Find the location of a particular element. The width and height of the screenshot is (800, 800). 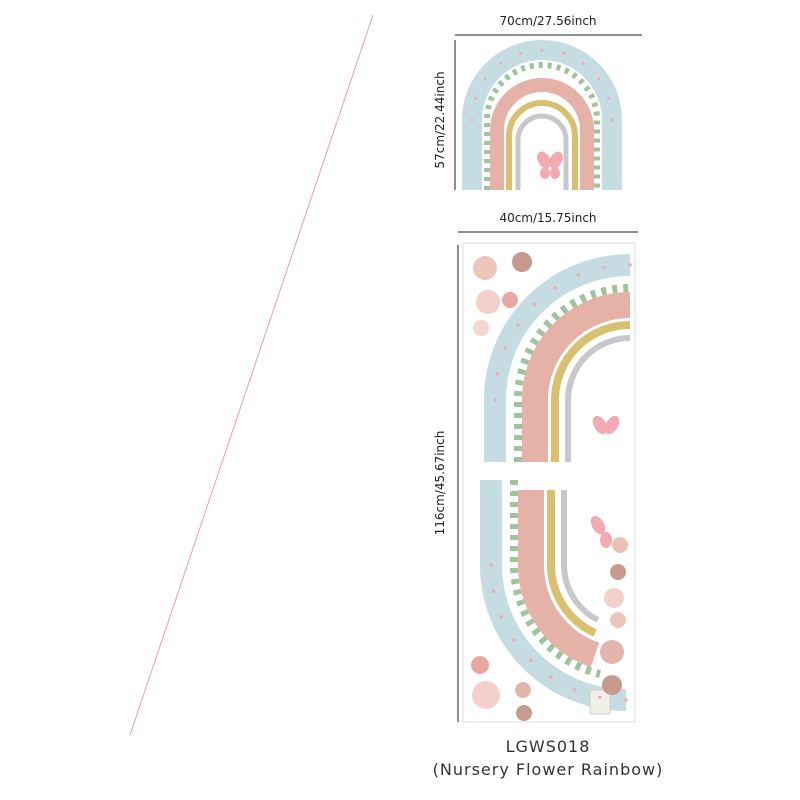

dimension-label: 57cm/22.44inch is located at coordinates (440, 119).